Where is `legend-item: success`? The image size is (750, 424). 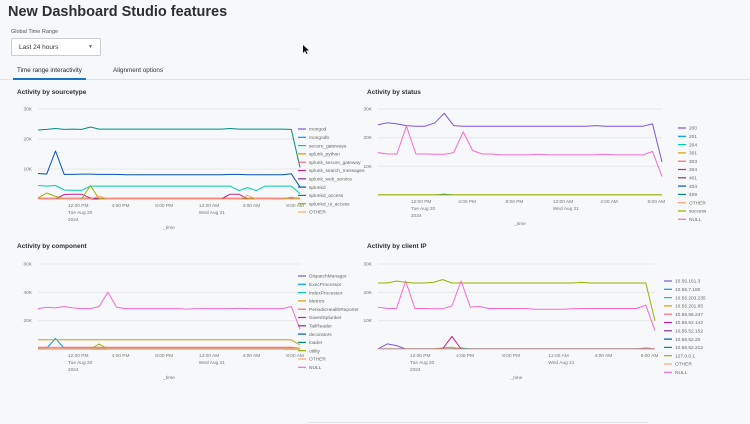
legend-item: success is located at coordinates (692, 212).